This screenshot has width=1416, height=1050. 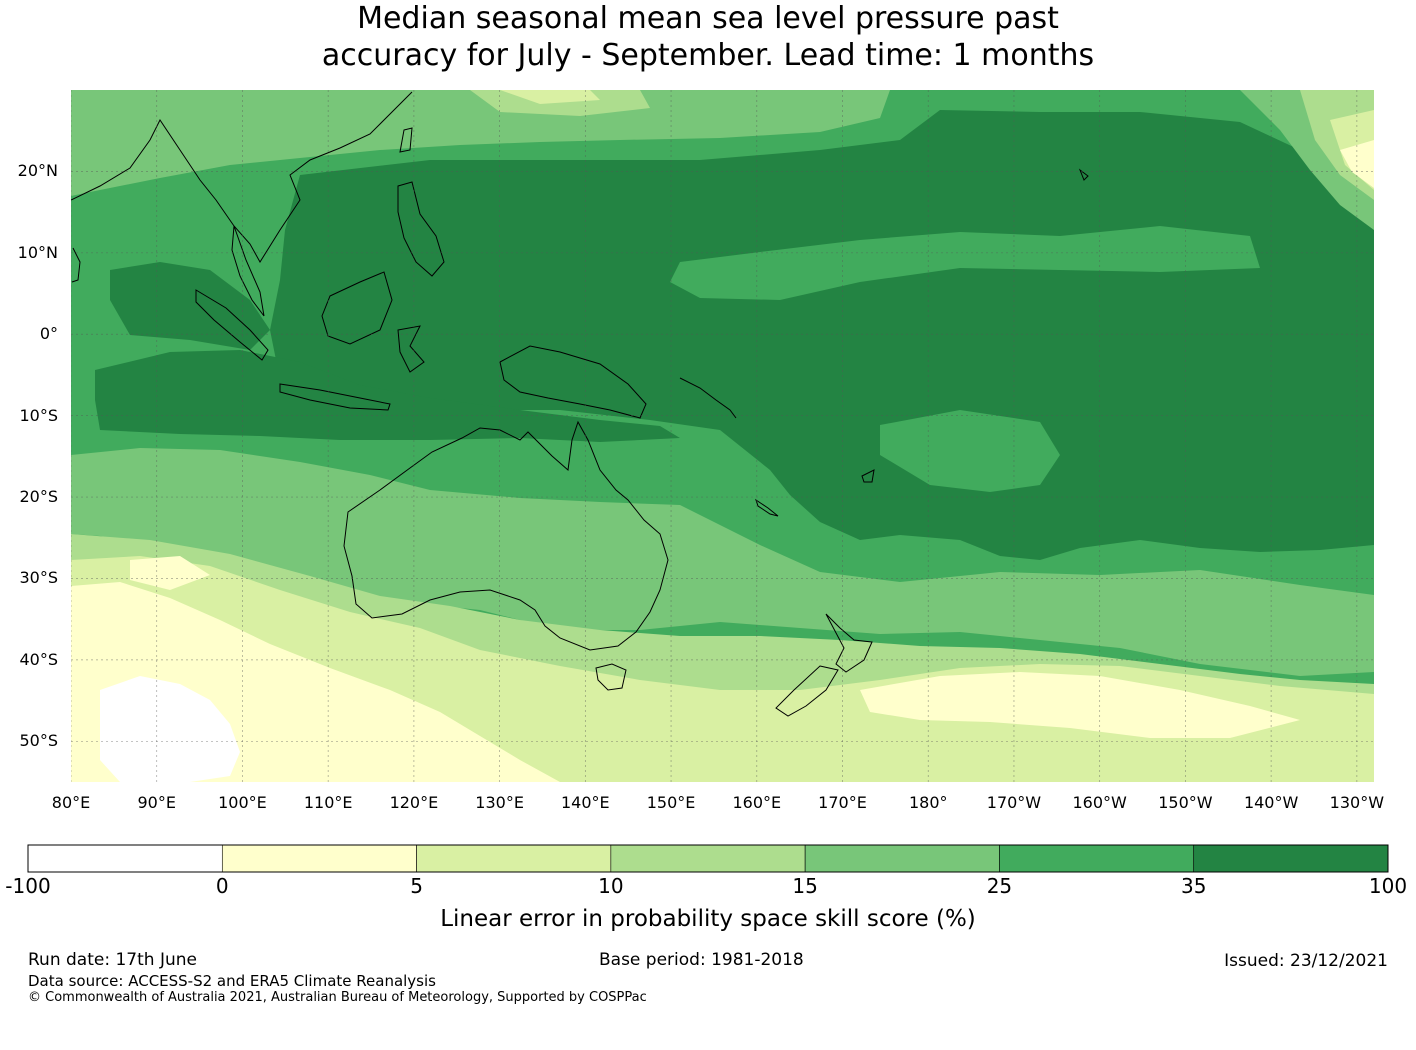 What do you see at coordinates (1014, 802) in the screenshot?
I see `lon-label-11: 170°W` at bounding box center [1014, 802].